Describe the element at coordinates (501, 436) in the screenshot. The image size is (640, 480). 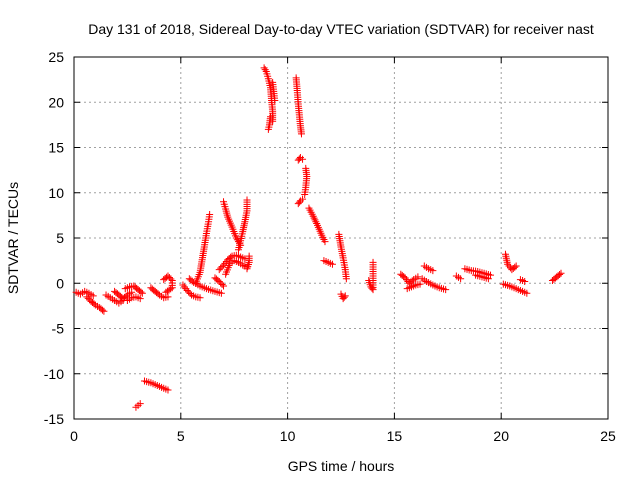
I see `x-tick-label: 20` at that location.